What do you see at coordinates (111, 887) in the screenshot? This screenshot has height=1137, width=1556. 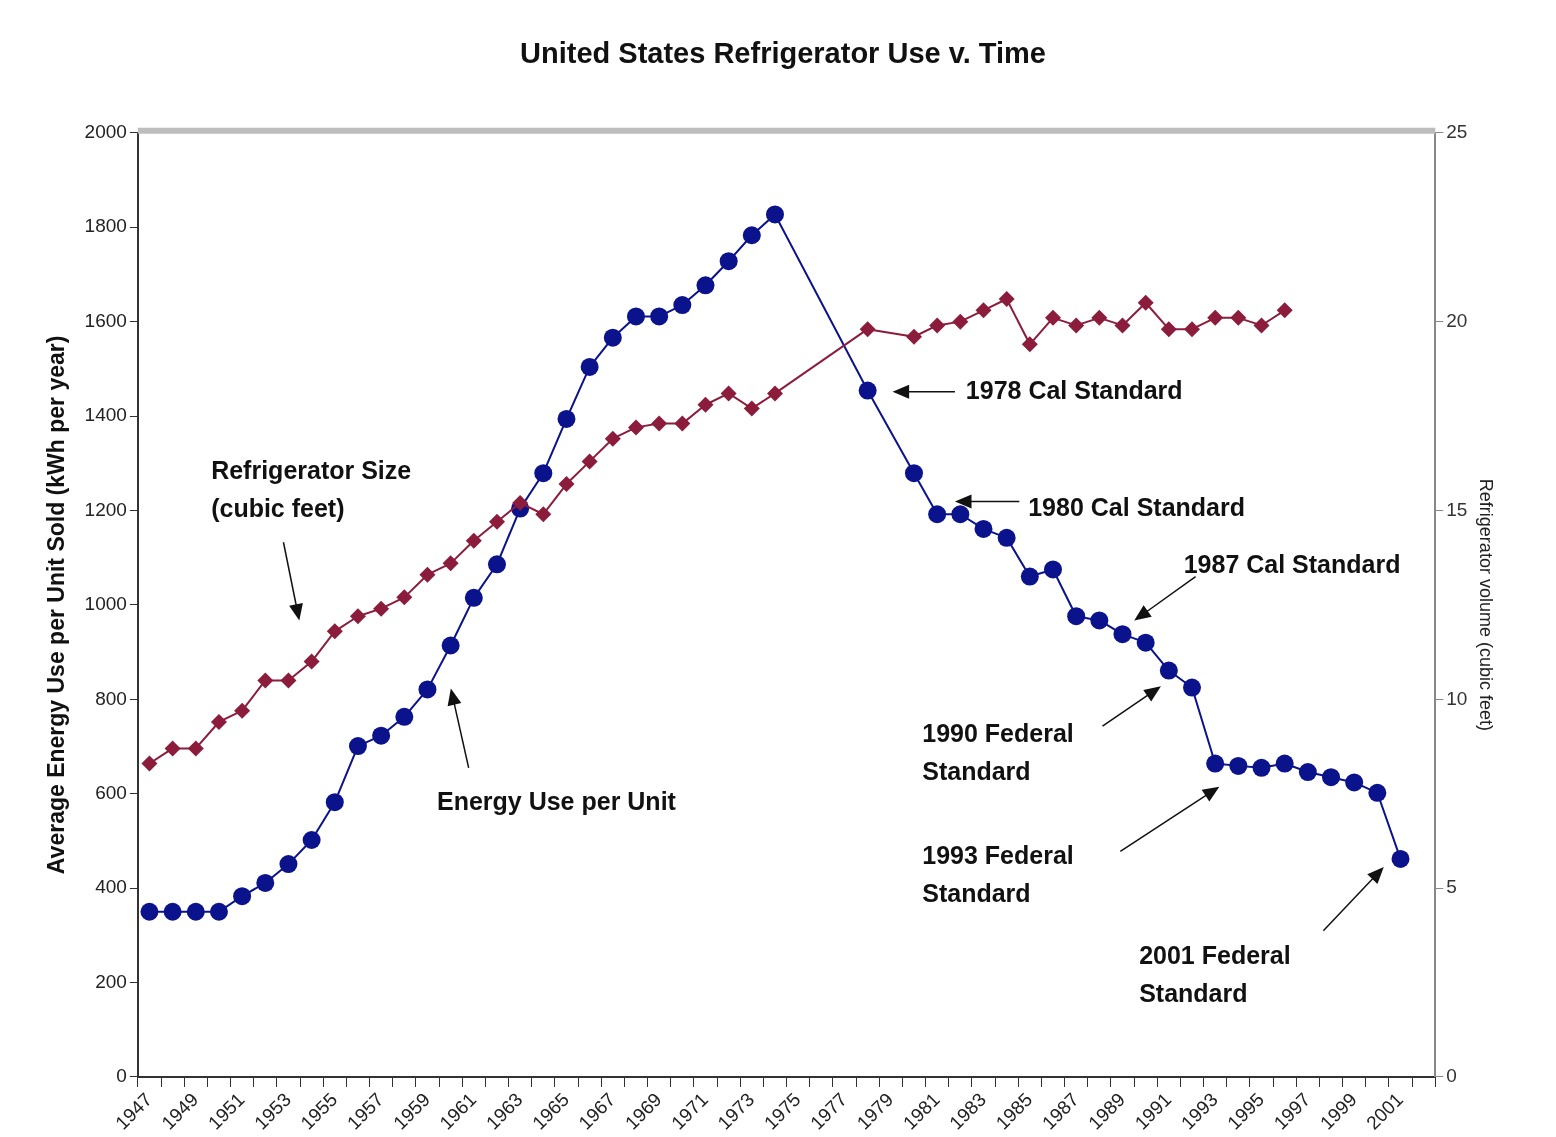 I see `y-tick-label: 400` at bounding box center [111, 887].